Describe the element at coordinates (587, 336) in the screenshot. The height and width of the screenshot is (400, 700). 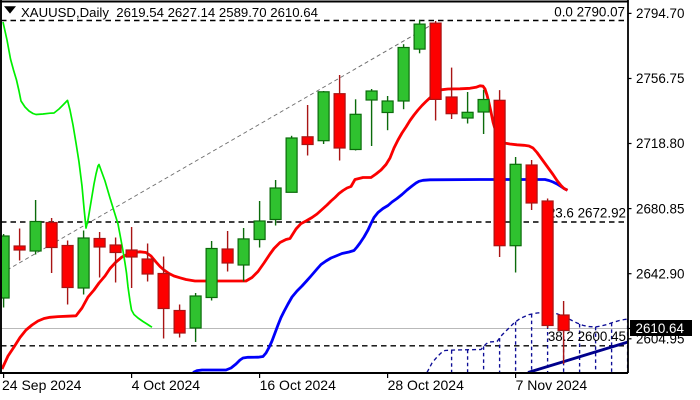
I see `svg-text: 38.2 2600.45` at that location.